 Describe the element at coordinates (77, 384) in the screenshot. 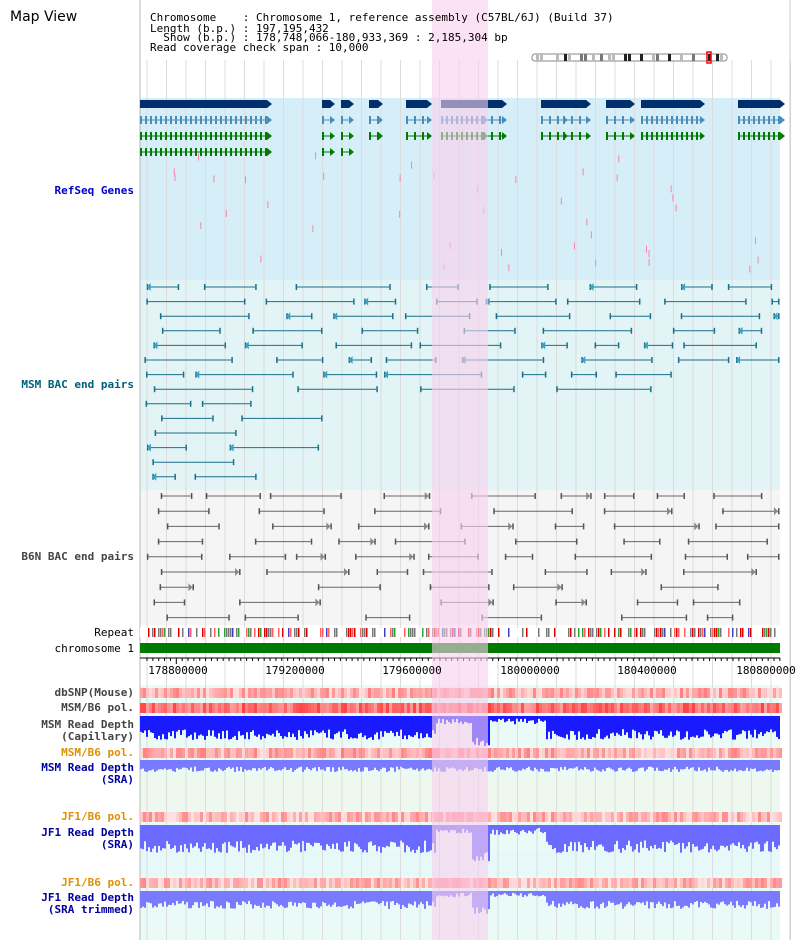

I see `msm-bac-label: MSM BAC end pairs` at that location.